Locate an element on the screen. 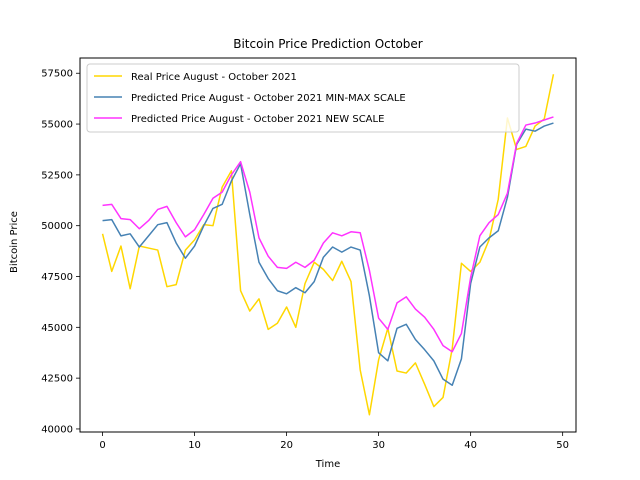 The height and width of the screenshot is (480, 640). y-tick-label: 55000 is located at coordinates (57, 125).